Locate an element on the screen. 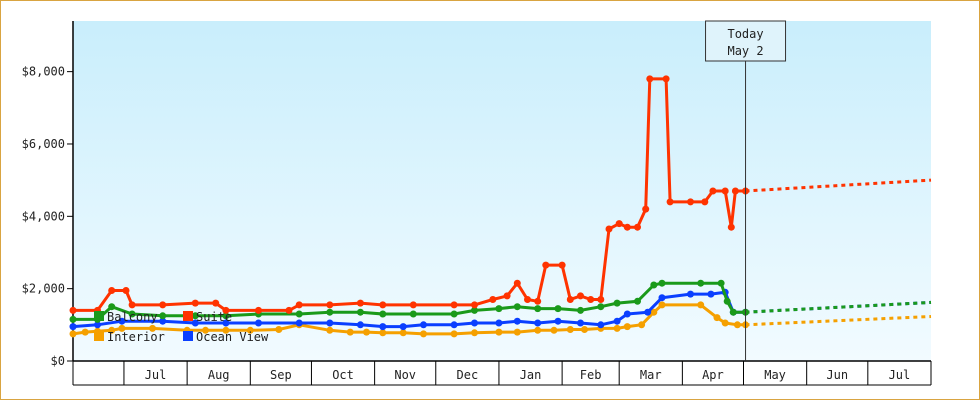  x-tick-label: Dec is located at coordinates (468, 375).